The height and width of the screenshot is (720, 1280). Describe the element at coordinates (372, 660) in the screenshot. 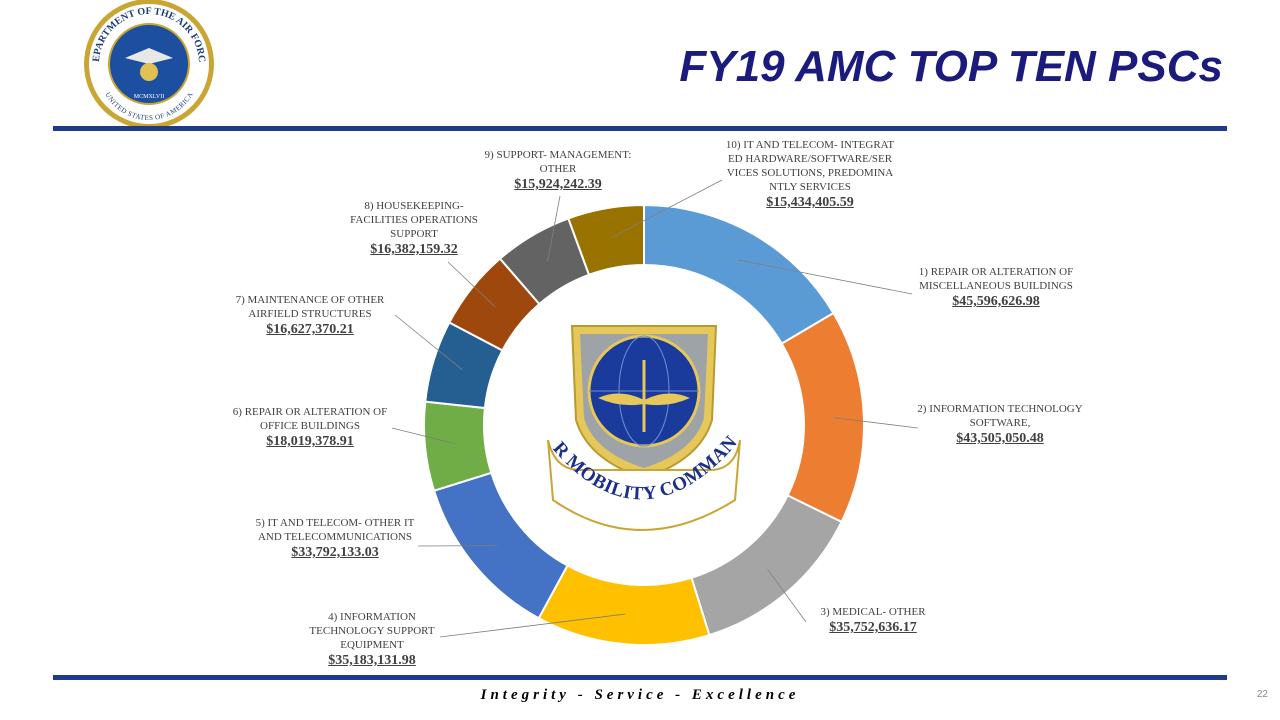

I see `value-label: $35,183,131.98` at that location.